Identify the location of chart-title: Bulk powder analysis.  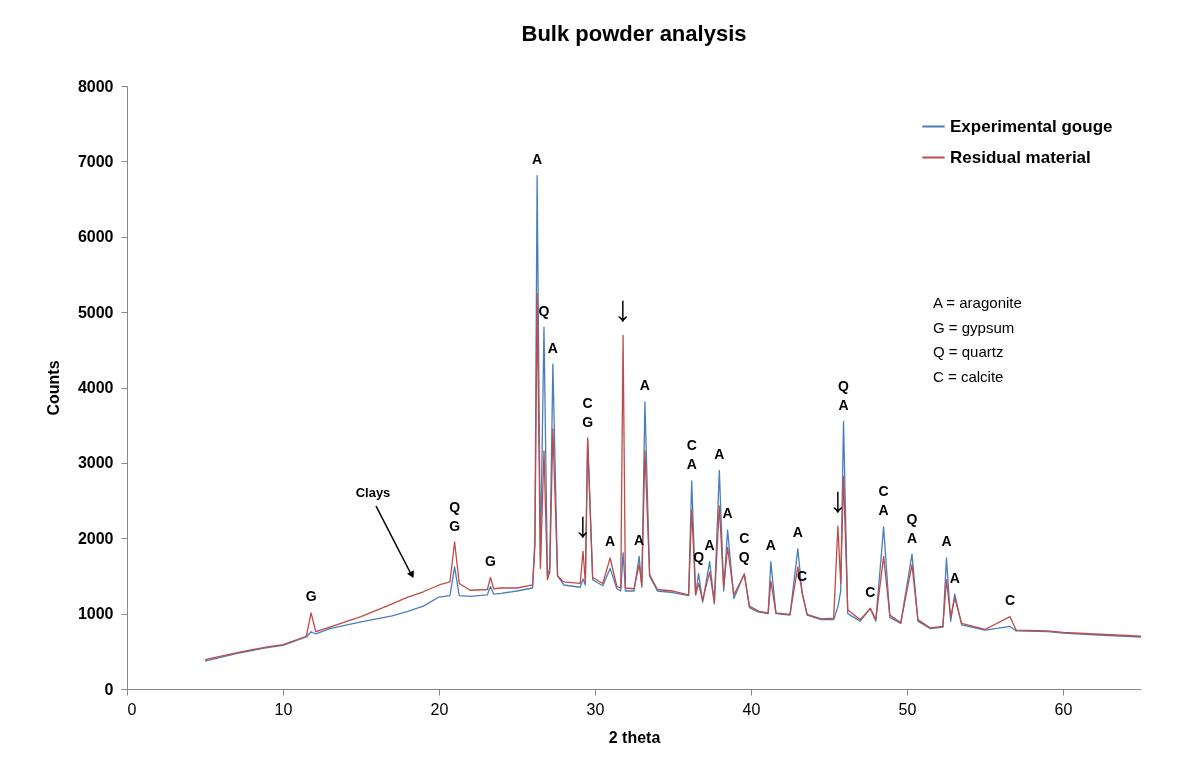
(634, 33).